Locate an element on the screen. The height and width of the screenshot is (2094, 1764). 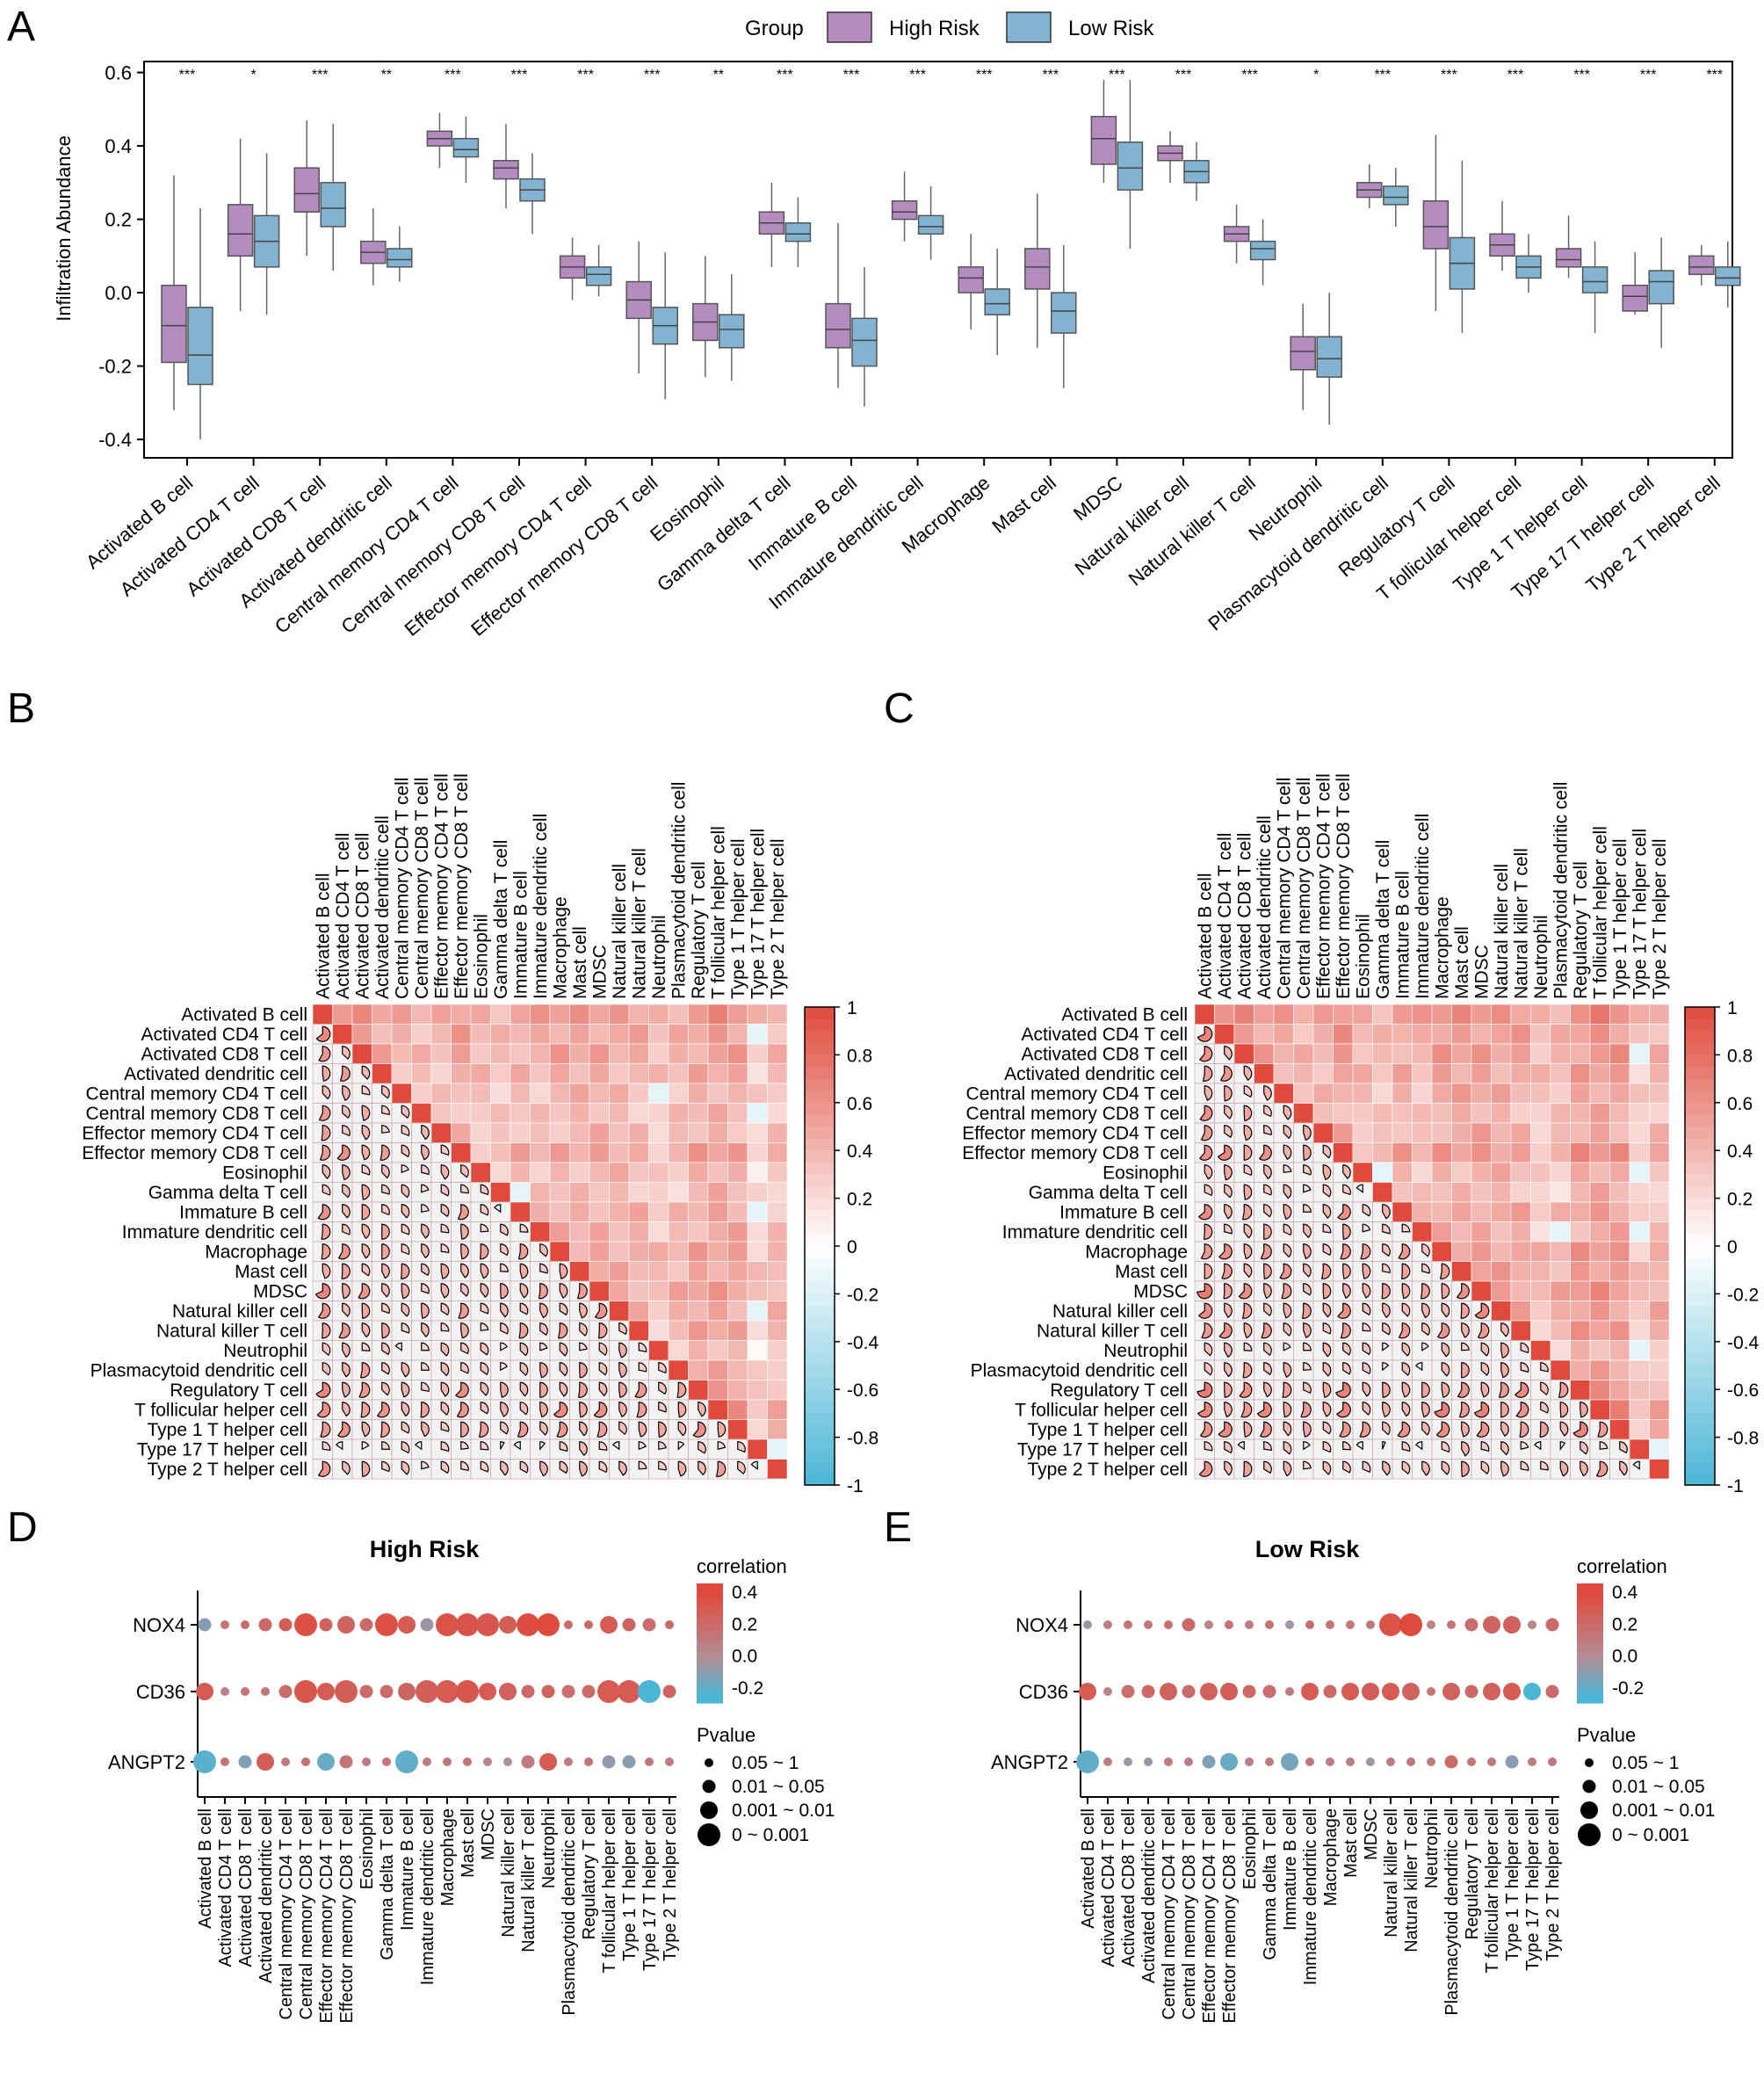
heatmap-col-label: Activated dendritic cell is located at coordinates (1265, 907).